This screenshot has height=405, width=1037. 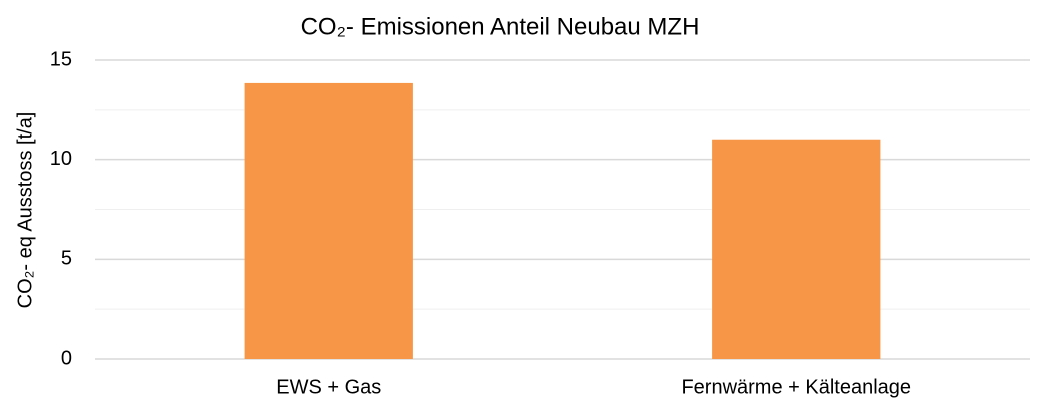 I want to click on y-axis-label: CO₂- eq Ausstoss [t/a], so click(x=25, y=210).